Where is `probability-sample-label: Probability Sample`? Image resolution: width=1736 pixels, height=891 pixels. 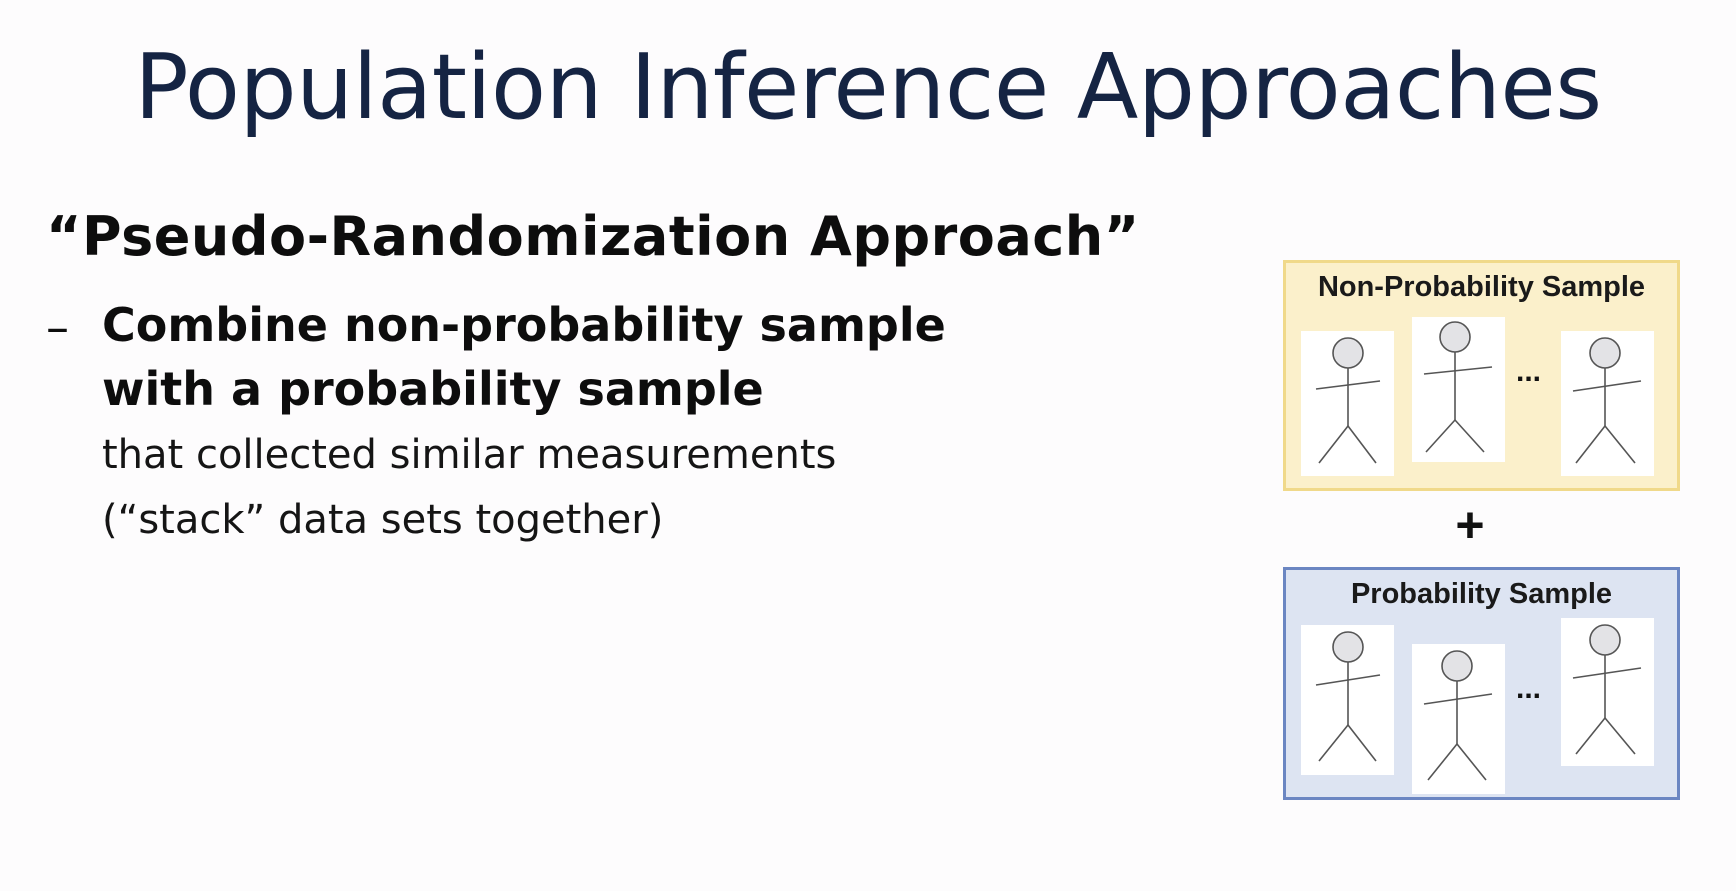
probability-sample-label: Probability Sample is located at coordinates (1481, 594).